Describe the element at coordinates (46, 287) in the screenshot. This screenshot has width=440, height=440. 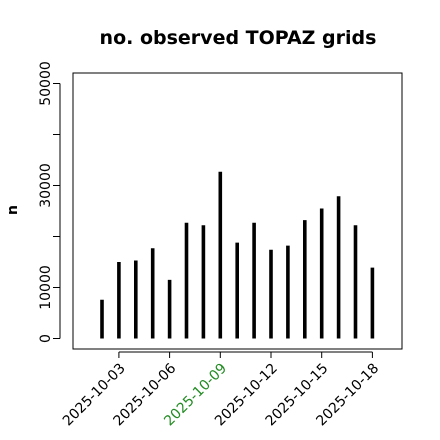
I see `y-tick-label: 10000` at that location.